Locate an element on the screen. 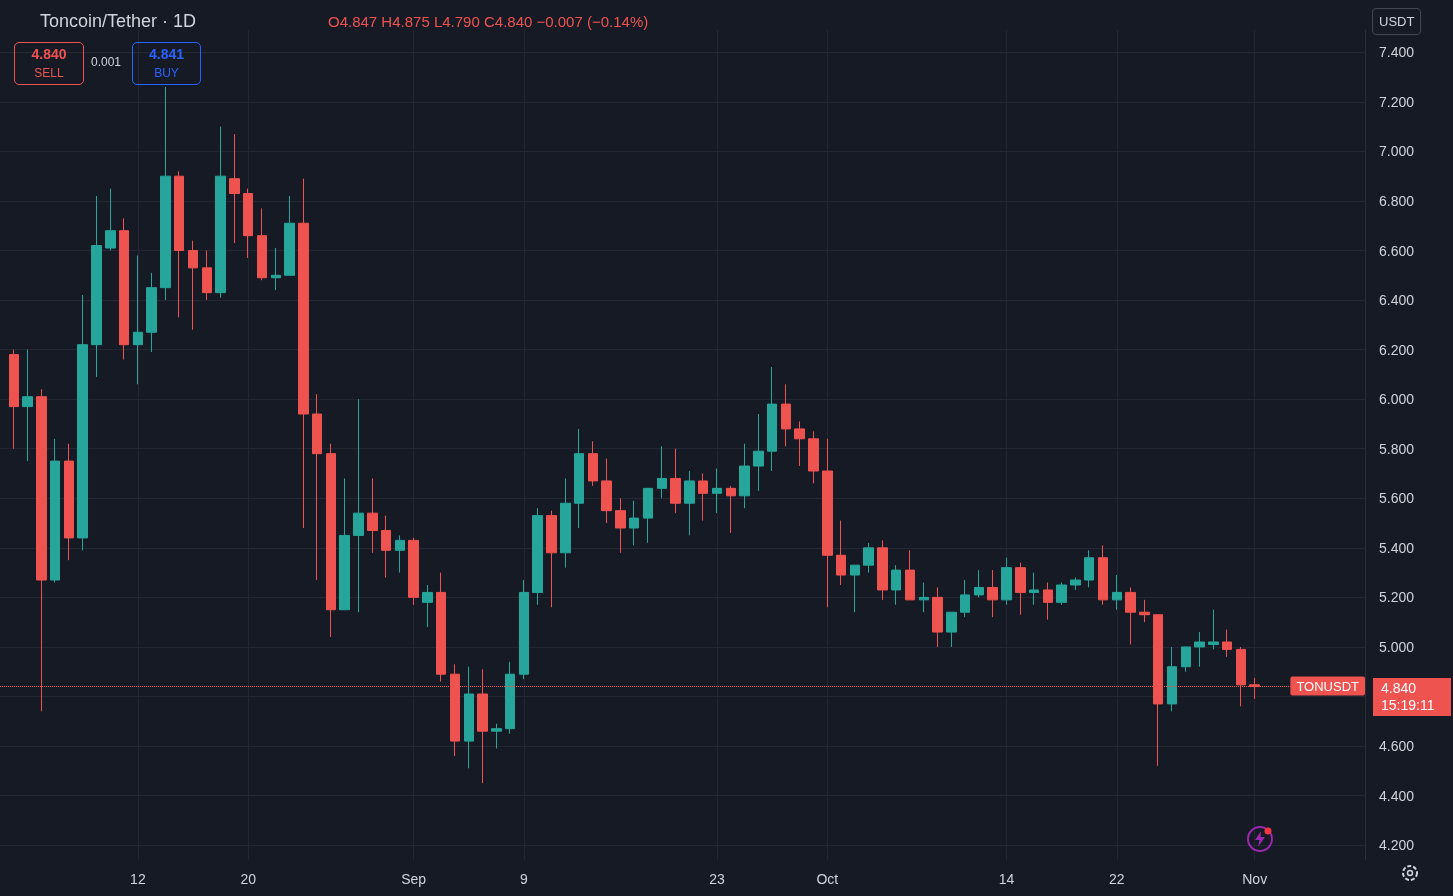  x-tick-label: 22 is located at coordinates (1117, 879).